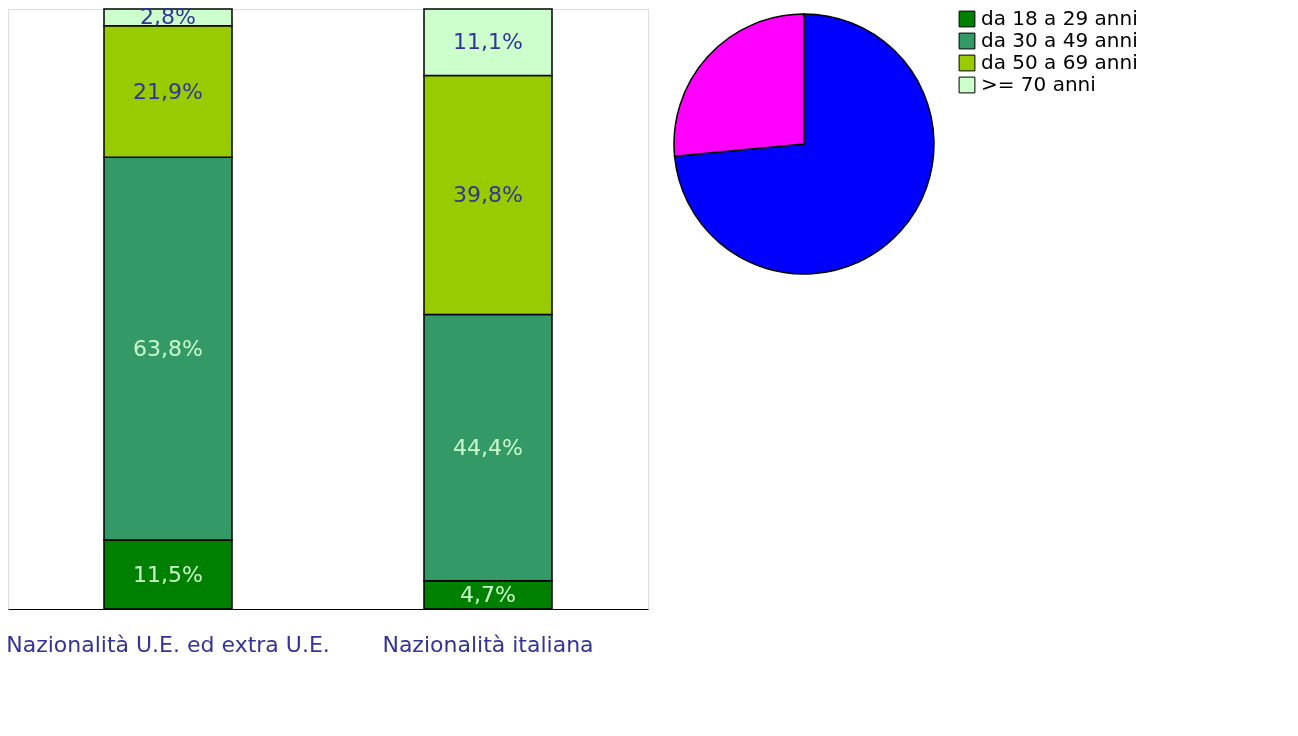  I want to click on data-label: 4,7%, so click(488, 594).